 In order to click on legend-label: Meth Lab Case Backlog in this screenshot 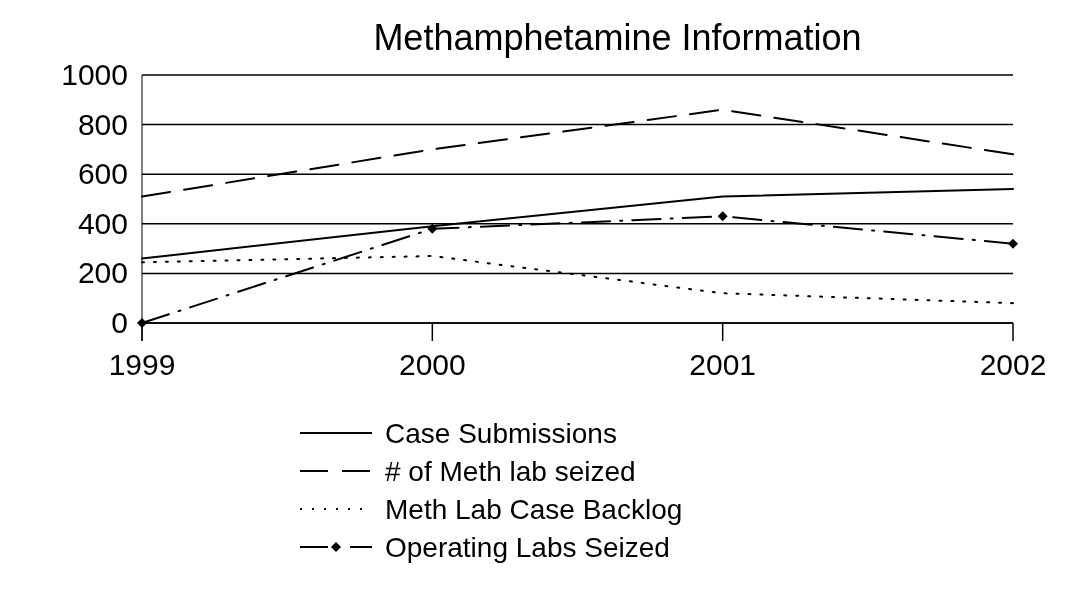, I will do `click(534, 509)`.